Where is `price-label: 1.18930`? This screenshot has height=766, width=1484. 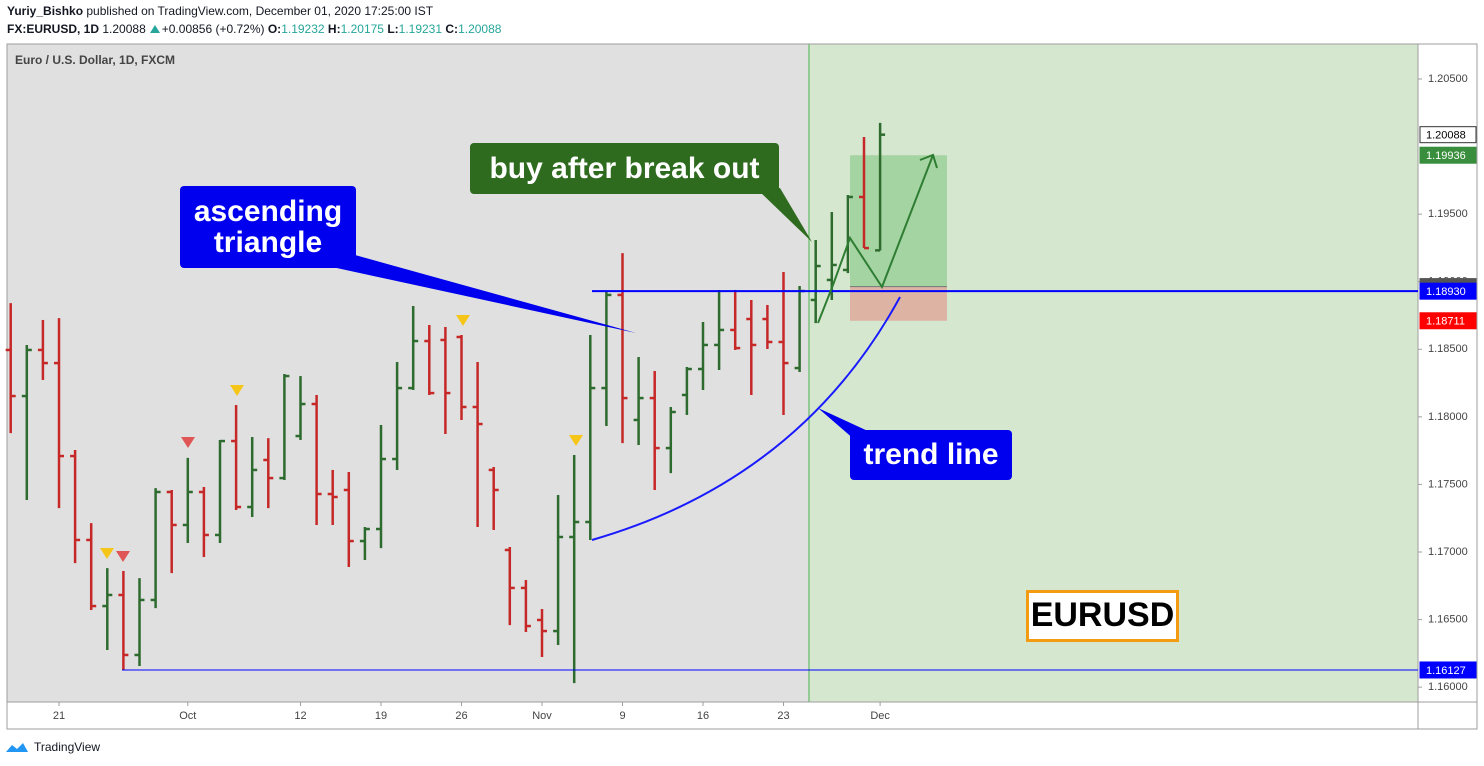 price-label: 1.18930 is located at coordinates (1446, 292).